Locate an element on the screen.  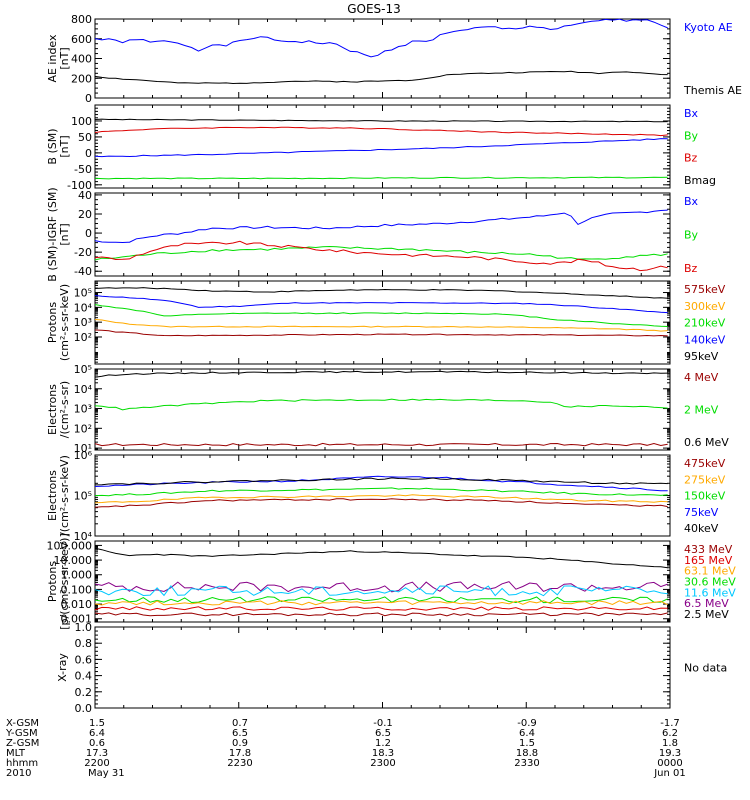
series-line-themis-ae is located at coordinates (381, 77).